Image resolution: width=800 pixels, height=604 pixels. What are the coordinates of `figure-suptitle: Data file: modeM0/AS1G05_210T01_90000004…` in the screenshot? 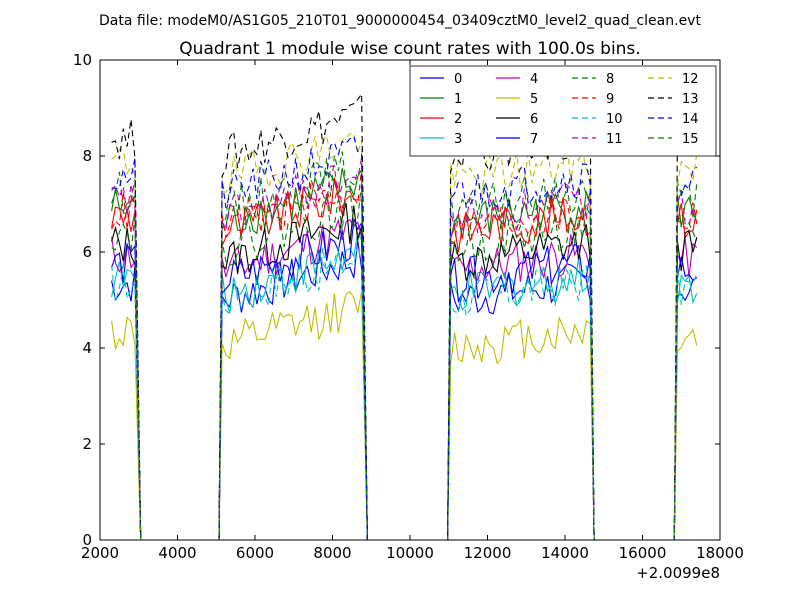 It's located at (400, 21).